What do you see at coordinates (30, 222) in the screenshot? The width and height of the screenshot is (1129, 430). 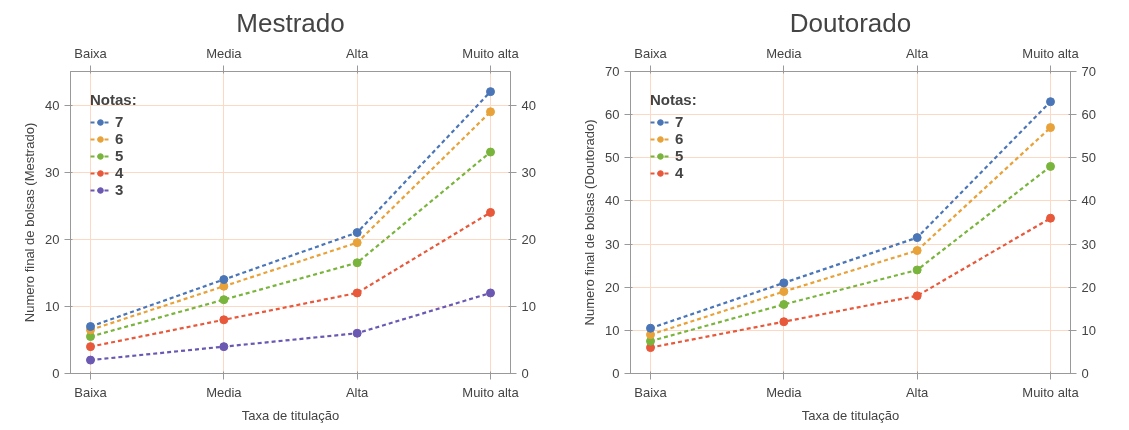 I see `y-axis-title: Numero final de bolsas (Mestrado)` at bounding box center [30, 222].